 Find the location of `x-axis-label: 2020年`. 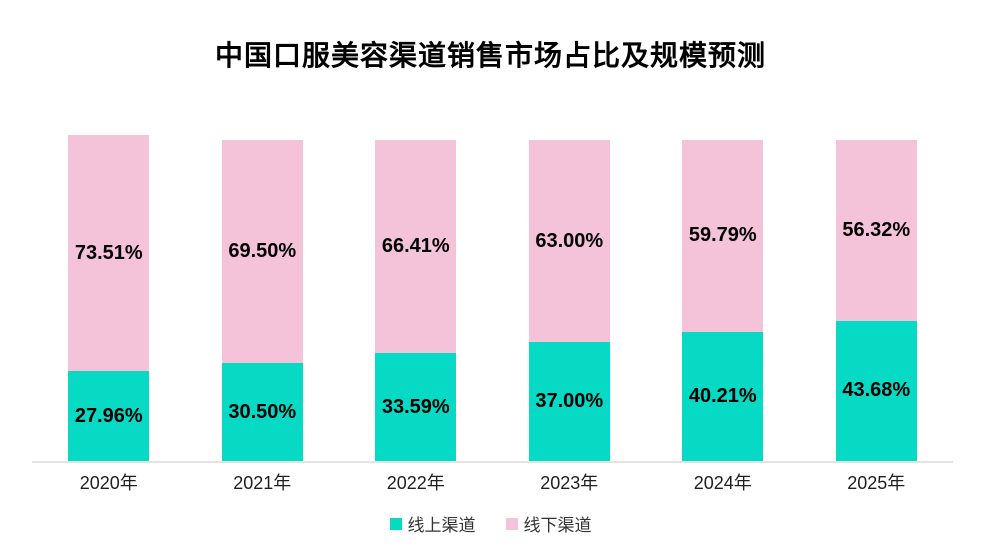

x-axis-label: 2020年 is located at coordinates (108, 483).